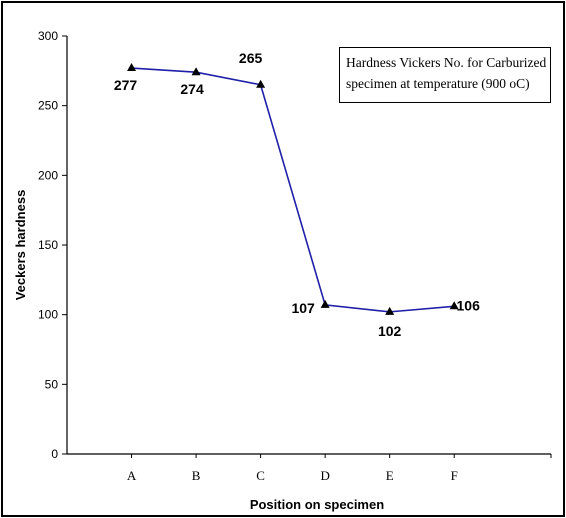  I want to click on x-tick-label: C, so click(260, 475).